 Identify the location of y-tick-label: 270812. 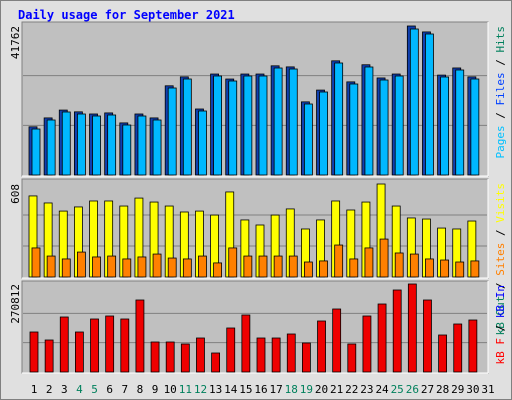
(15, 304).